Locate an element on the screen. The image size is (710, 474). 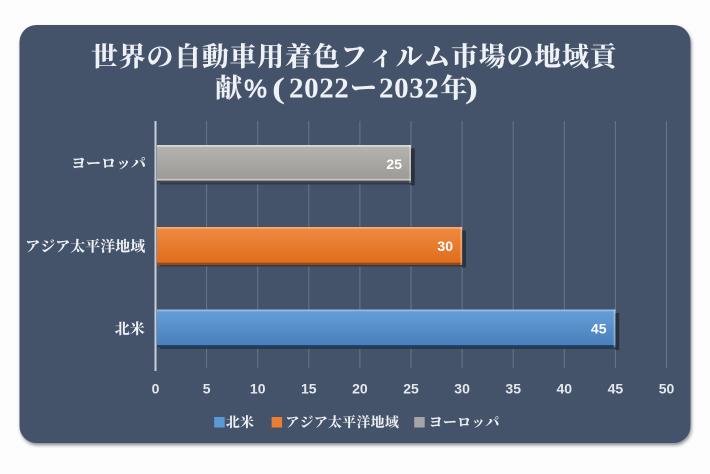
svg-text: 40 is located at coordinates (565, 389).